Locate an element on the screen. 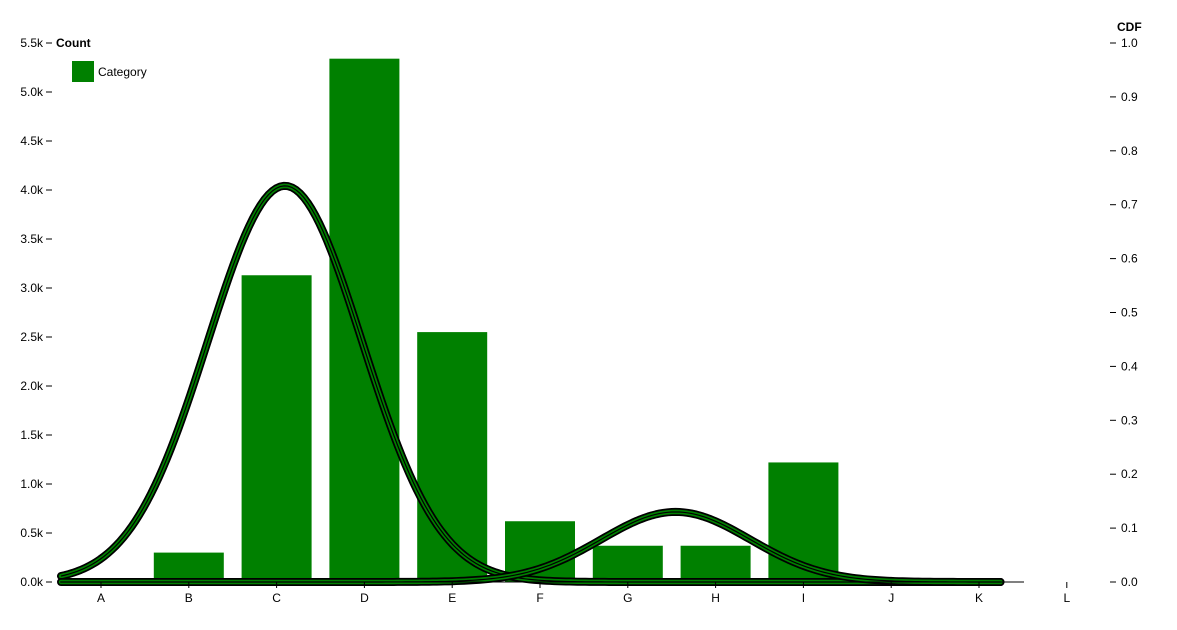  right-tick-label: 0.6 is located at coordinates (1129, 259).